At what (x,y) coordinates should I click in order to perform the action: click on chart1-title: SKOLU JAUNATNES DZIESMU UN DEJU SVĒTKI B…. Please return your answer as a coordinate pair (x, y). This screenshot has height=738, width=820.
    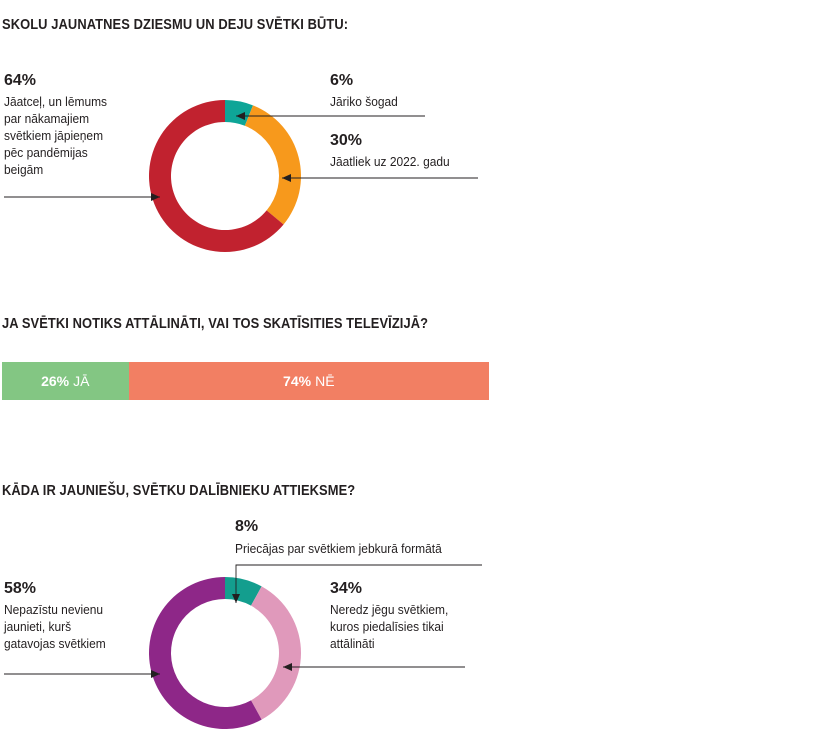
    Looking at the image, I should click on (175, 24).